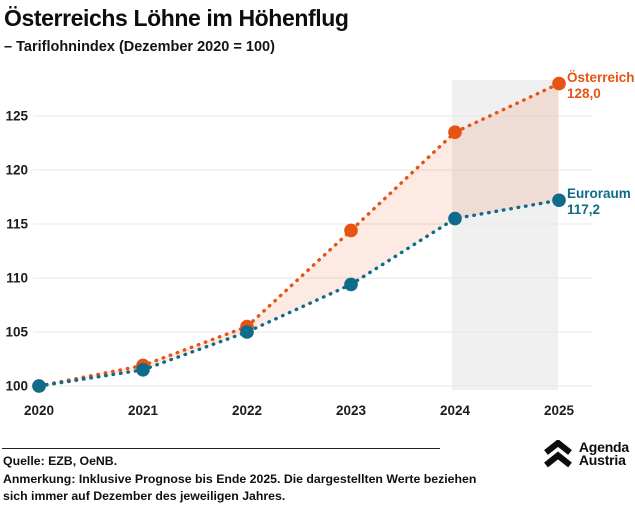 This screenshot has width=635, height=509. Describe the element at coordinates (599, 194) in the screenshot. I see `series-name: Euroraum` at that location.